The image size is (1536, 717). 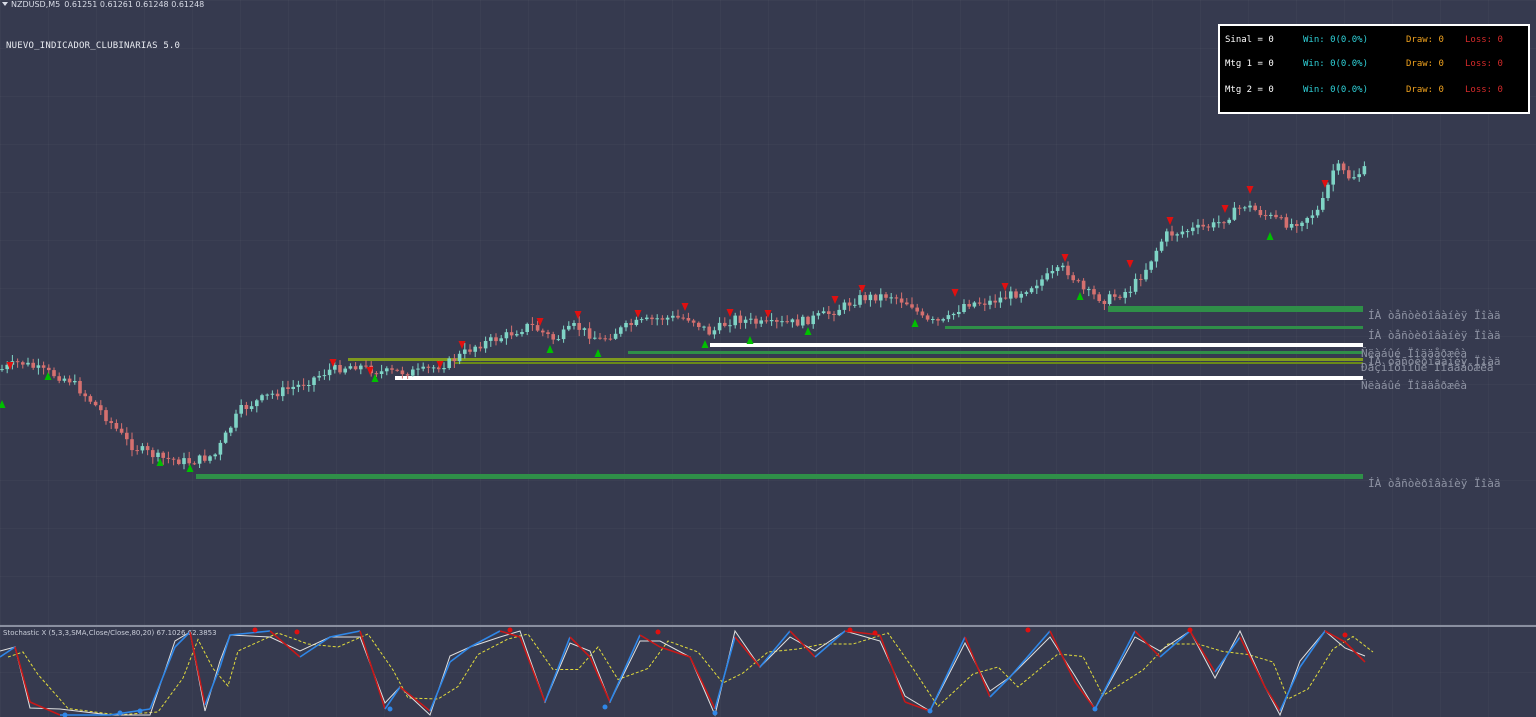 What do you see at coordinates (103, 6) in the screenshot?
I see `symbol-header: NZDUSD,M5 0.61251 0.61261 0.61248 0.61248` at bounding box center [103, 6].